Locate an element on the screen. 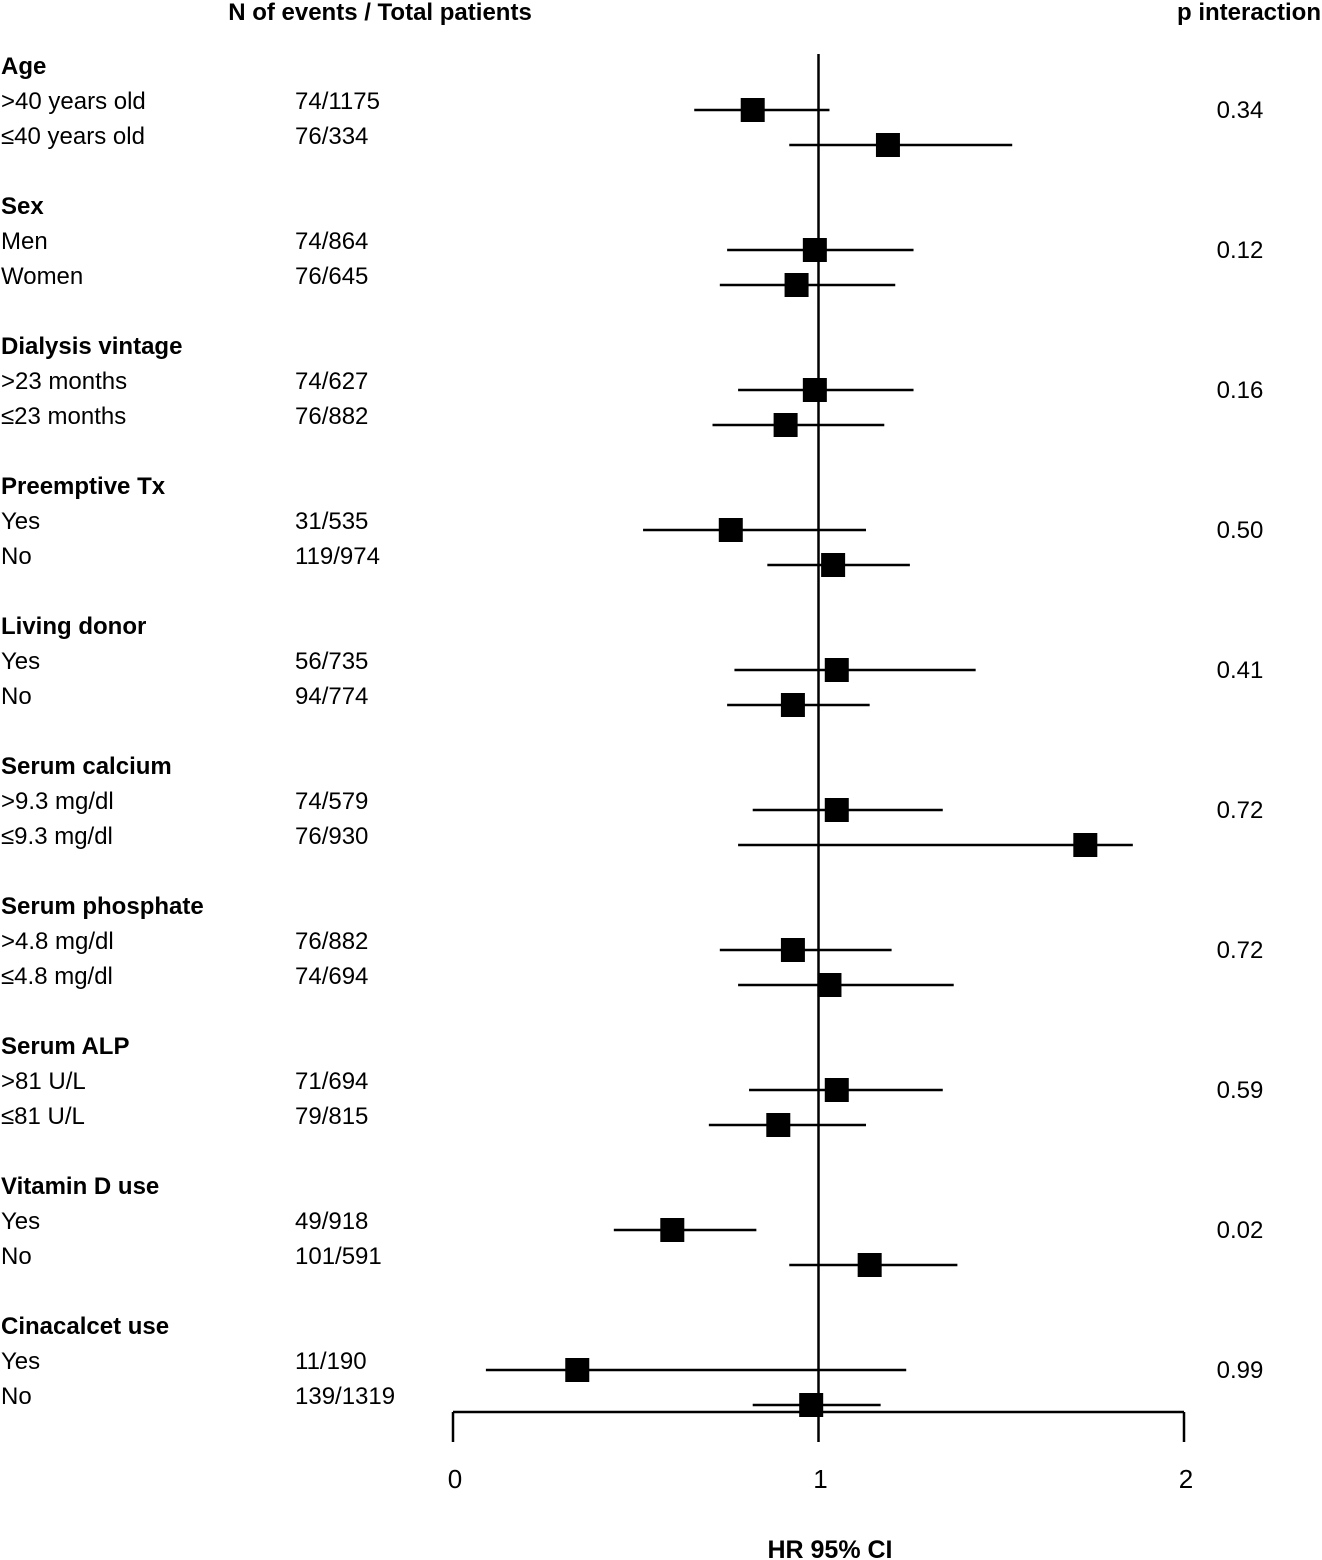 The height and width of the screenshot is (1560, 1322). row-events: 101/591 is located at coordinates (338, 1256).